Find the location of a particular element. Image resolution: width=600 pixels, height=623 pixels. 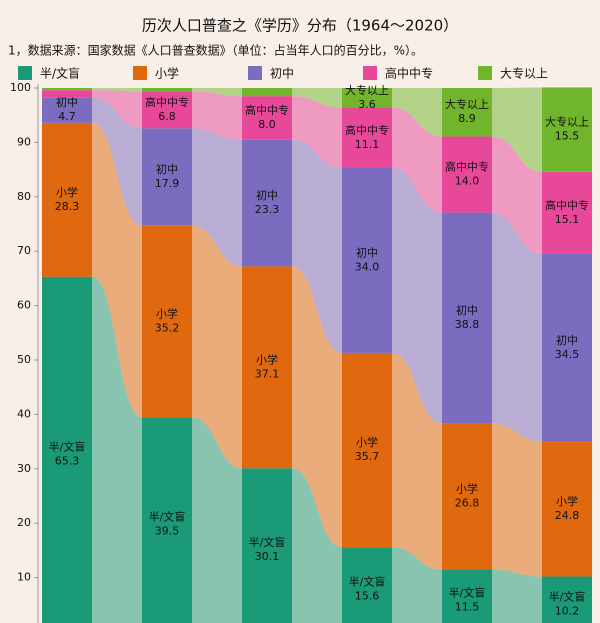

chart-title: 历次人口普查之《学历》分布（1964～2020） is located at coordinates (300, 26).